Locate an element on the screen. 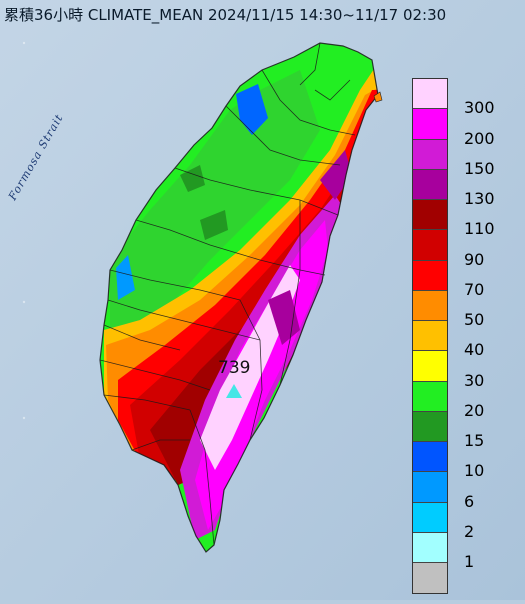  legend-label: 70 is located at coordinates (474, 289).